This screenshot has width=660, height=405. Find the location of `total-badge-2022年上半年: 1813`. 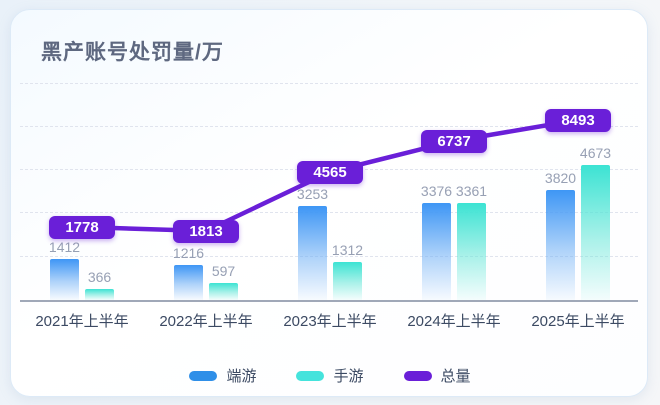

total-badge-2022年上半年: 1813 is located at coordinates (206, 231).